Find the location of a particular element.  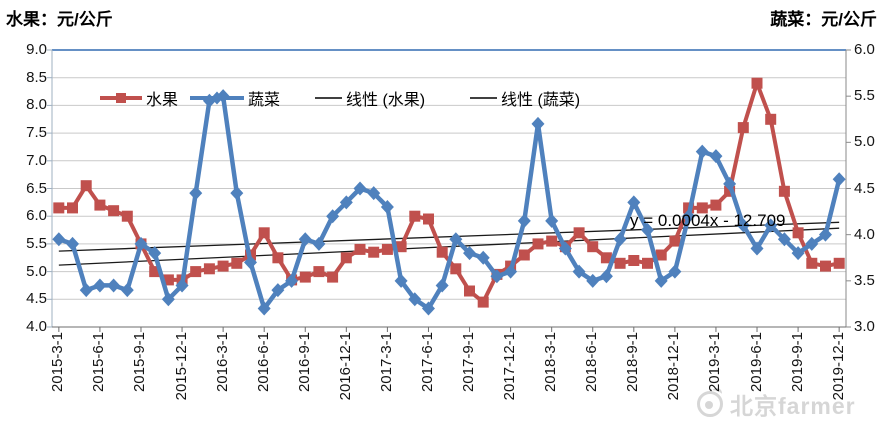

x-axis-tick-label: 2017-12-1 is located at coordinates (510, 366).